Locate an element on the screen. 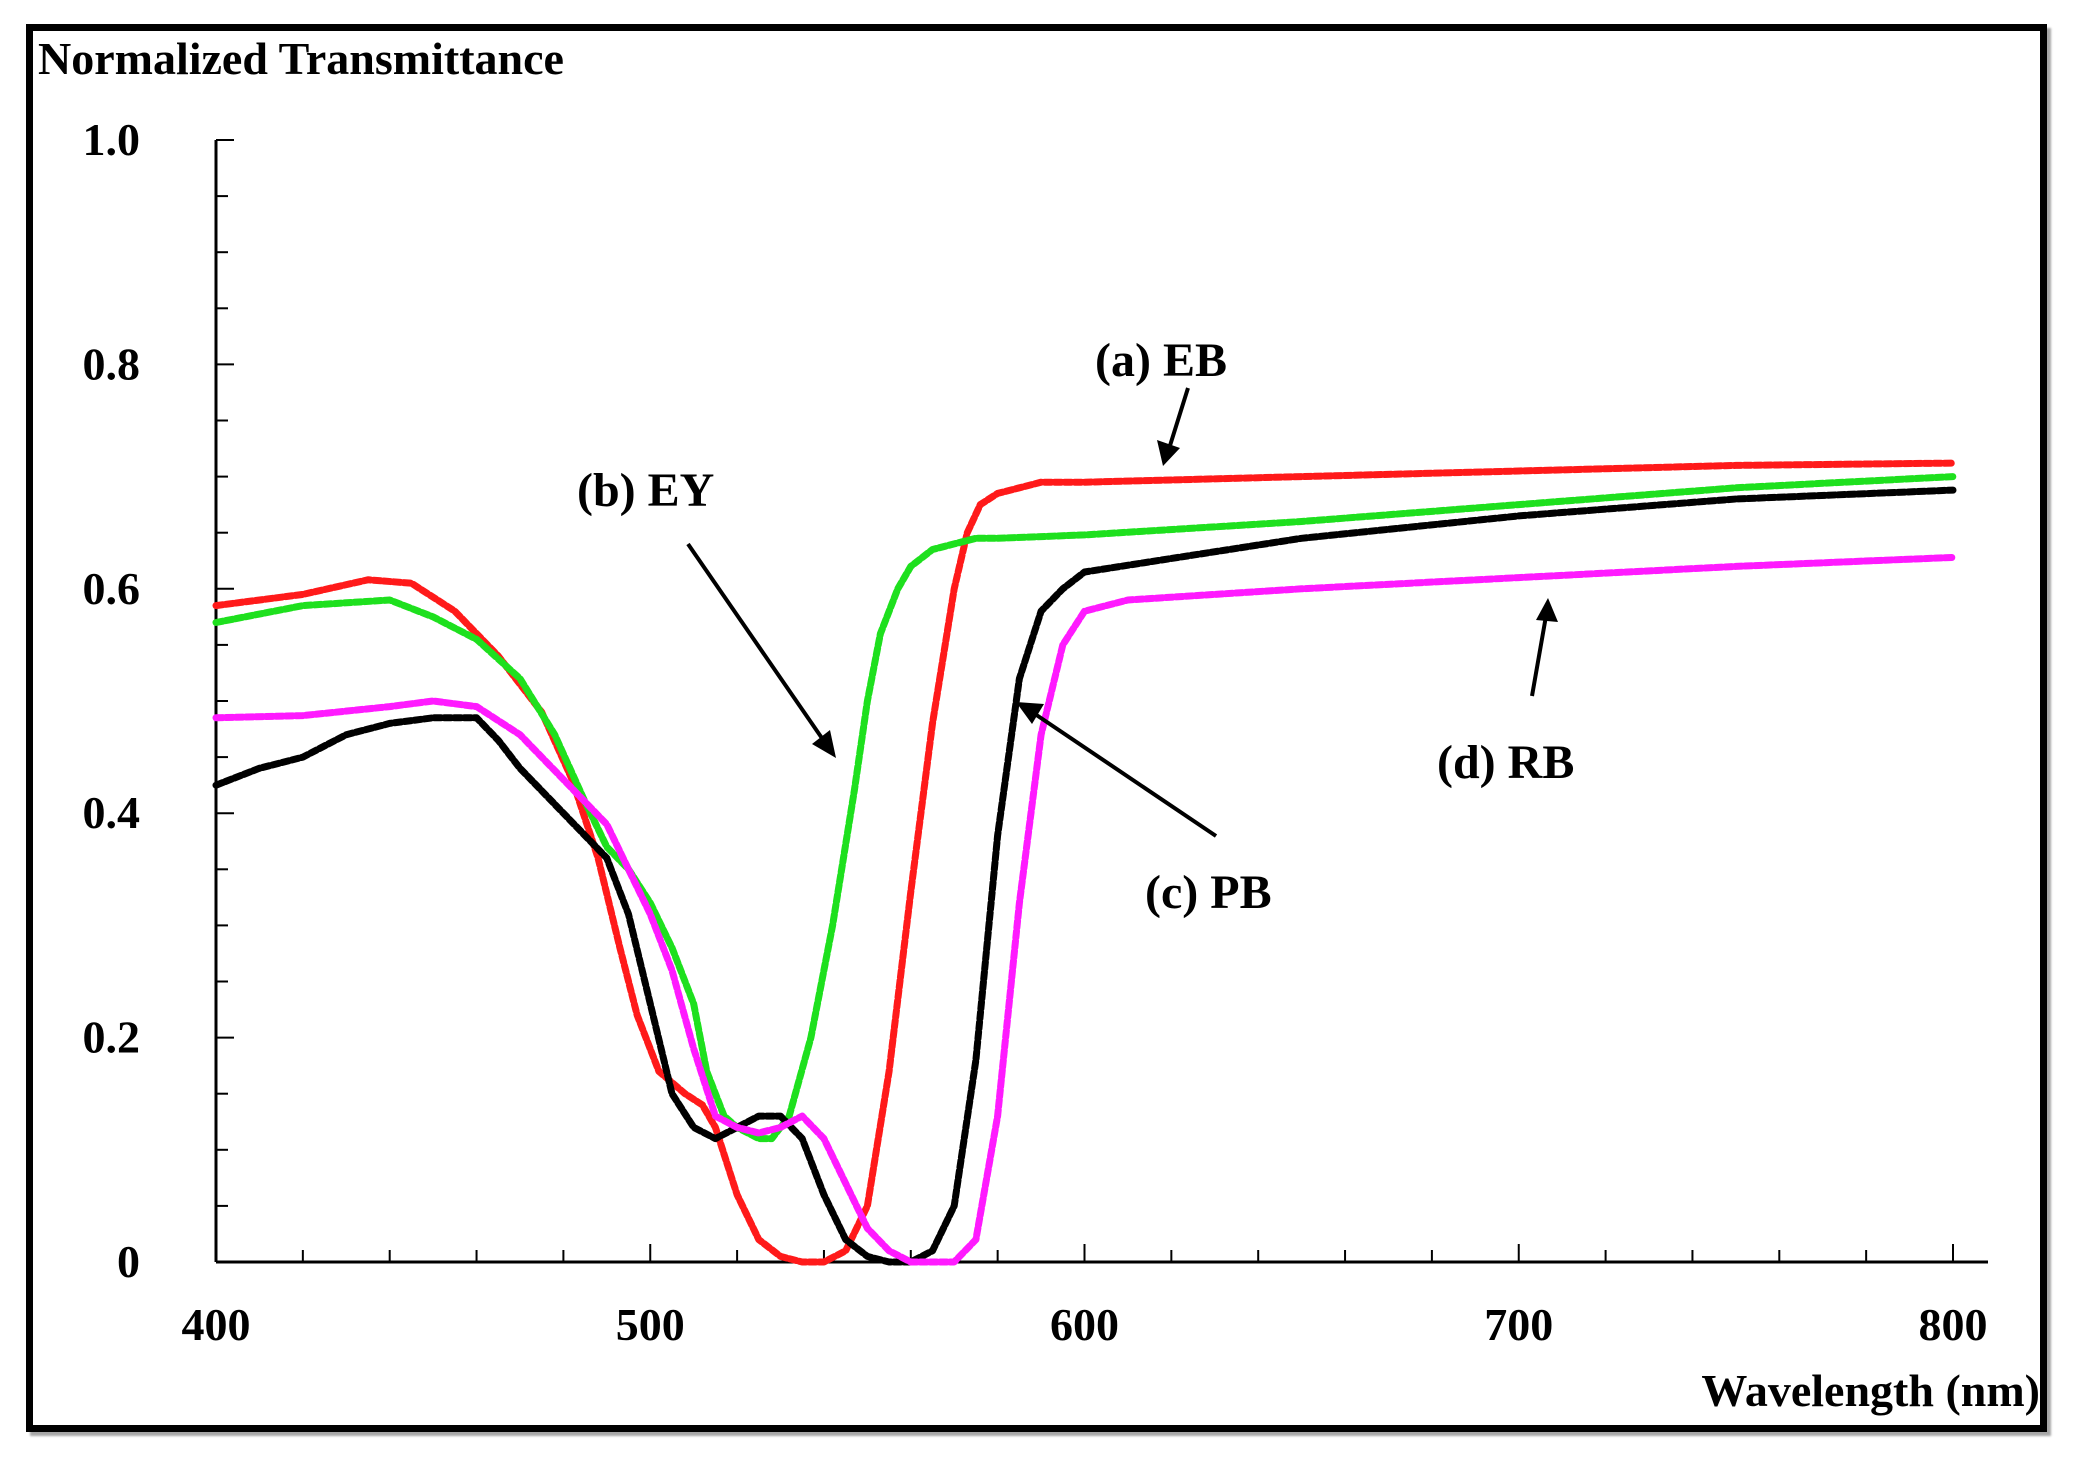  arrow-ey is located at coordinates (761, 650).